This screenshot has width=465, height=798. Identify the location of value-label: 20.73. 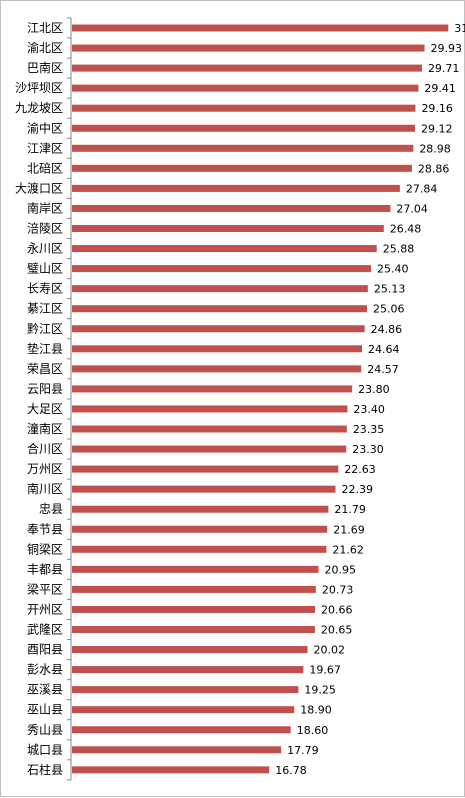
(338, 589).